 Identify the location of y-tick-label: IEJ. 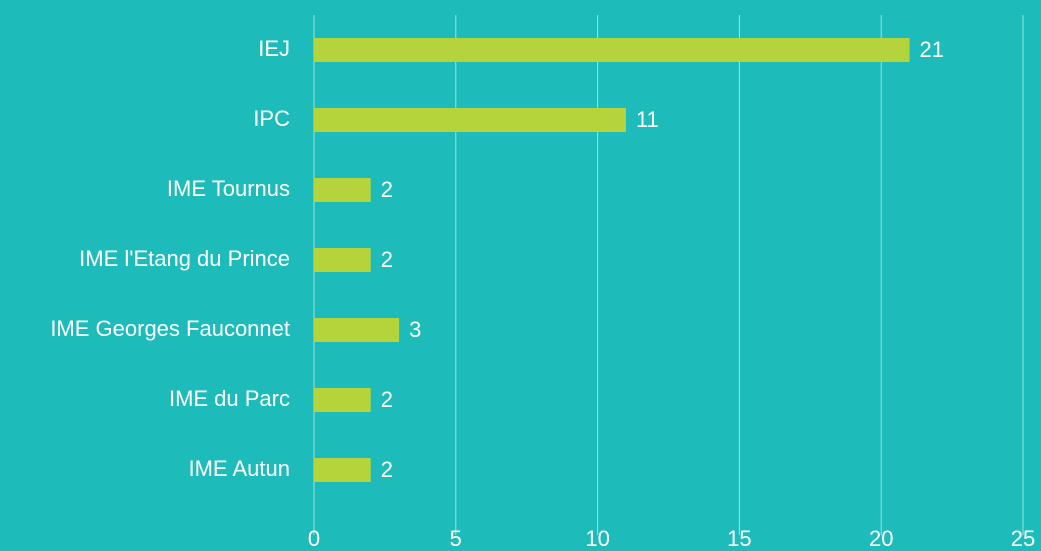
(274, 48).